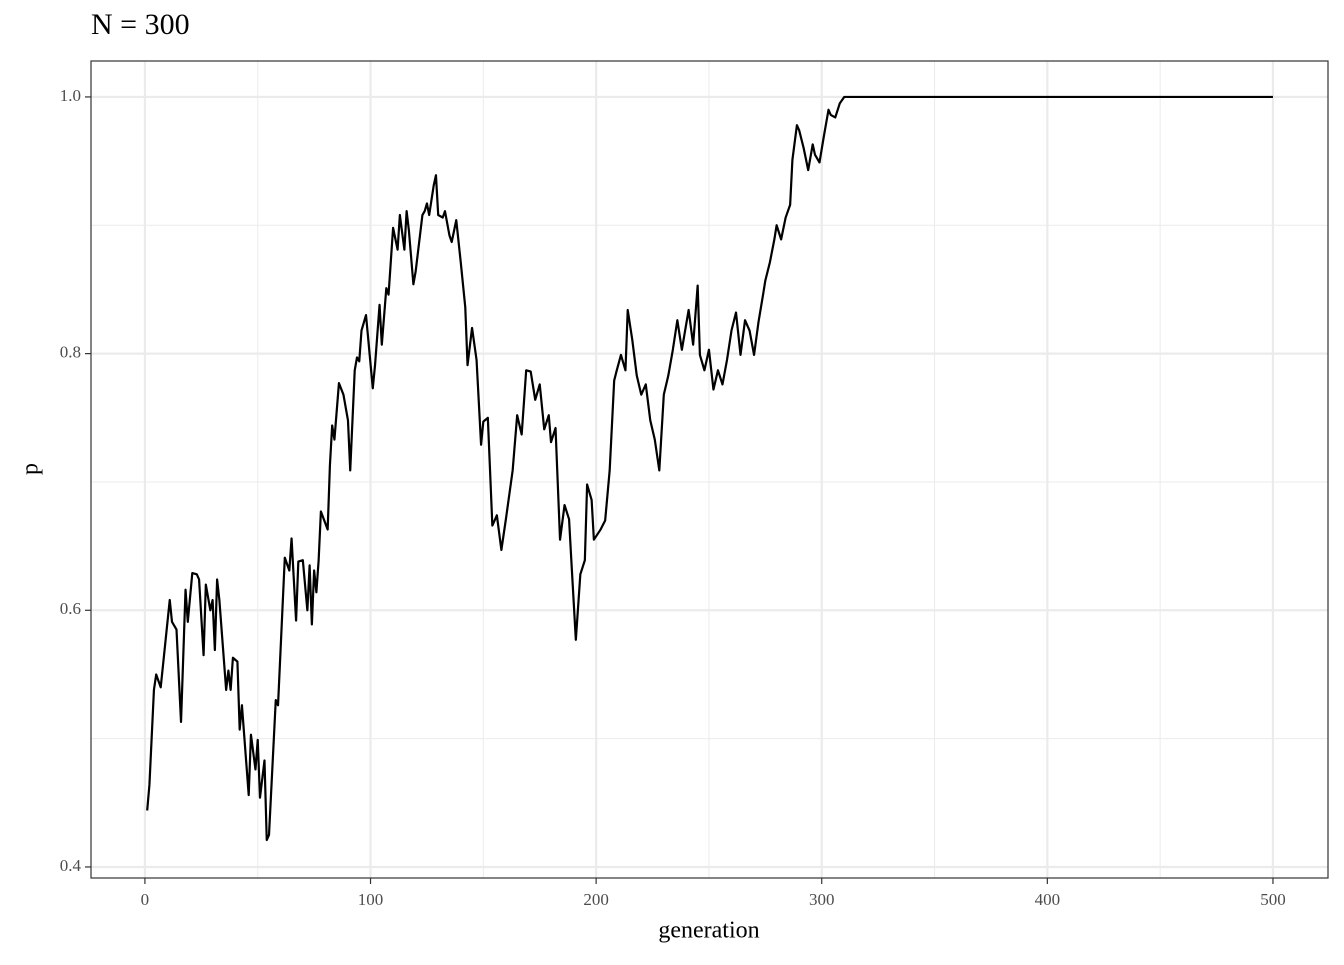 This screenshot has width=1344, height=965. What do you see at coordinates (71, 865) in the screenshot?
I see `y-tick-label: 0.4` at bounding box center [71, 865].